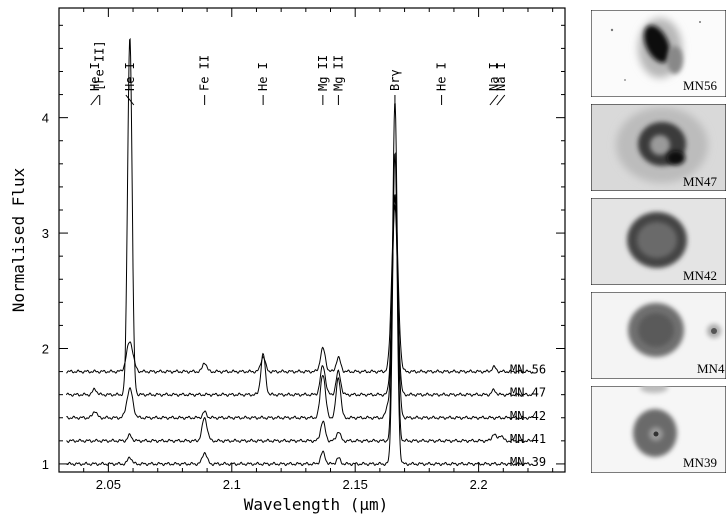 This screenshot has width=726, height=517. What do you see at coordinates (528, 416) in the screenshot?
I see `series-label: MN 42` at bounding box center [528, 416].